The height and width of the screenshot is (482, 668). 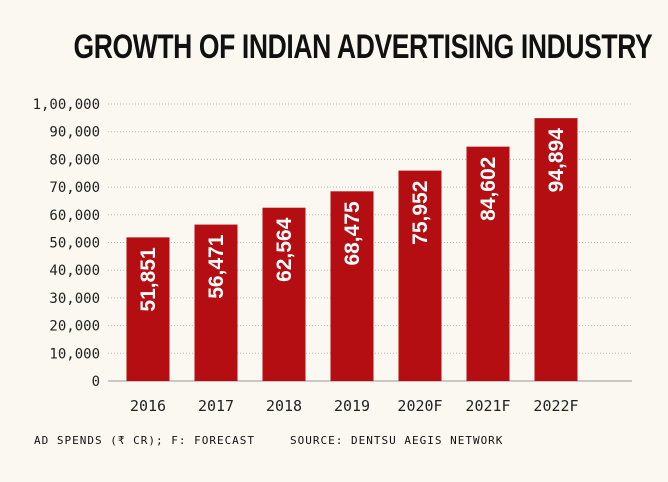 I want to click on y-tick-label: 30,000, so click(x=74, y=299).